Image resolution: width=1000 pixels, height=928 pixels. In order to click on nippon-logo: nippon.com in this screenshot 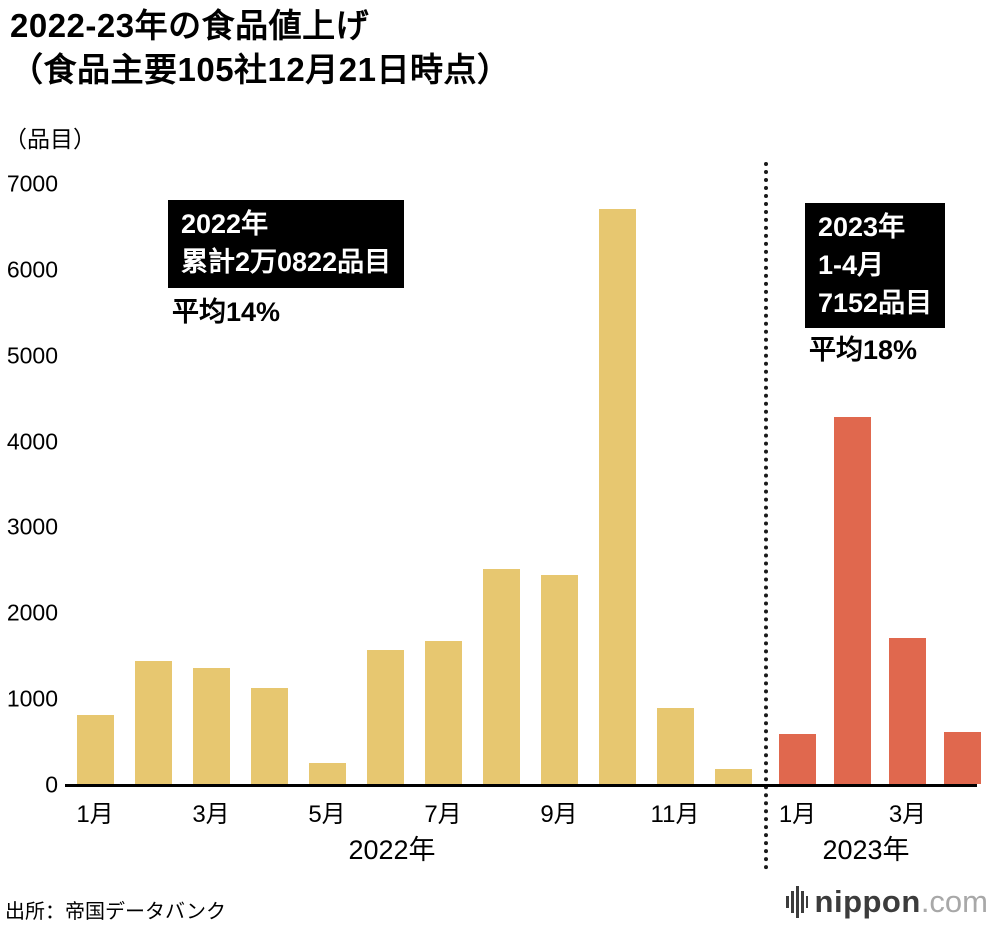, I will do `click(886, 902)`.